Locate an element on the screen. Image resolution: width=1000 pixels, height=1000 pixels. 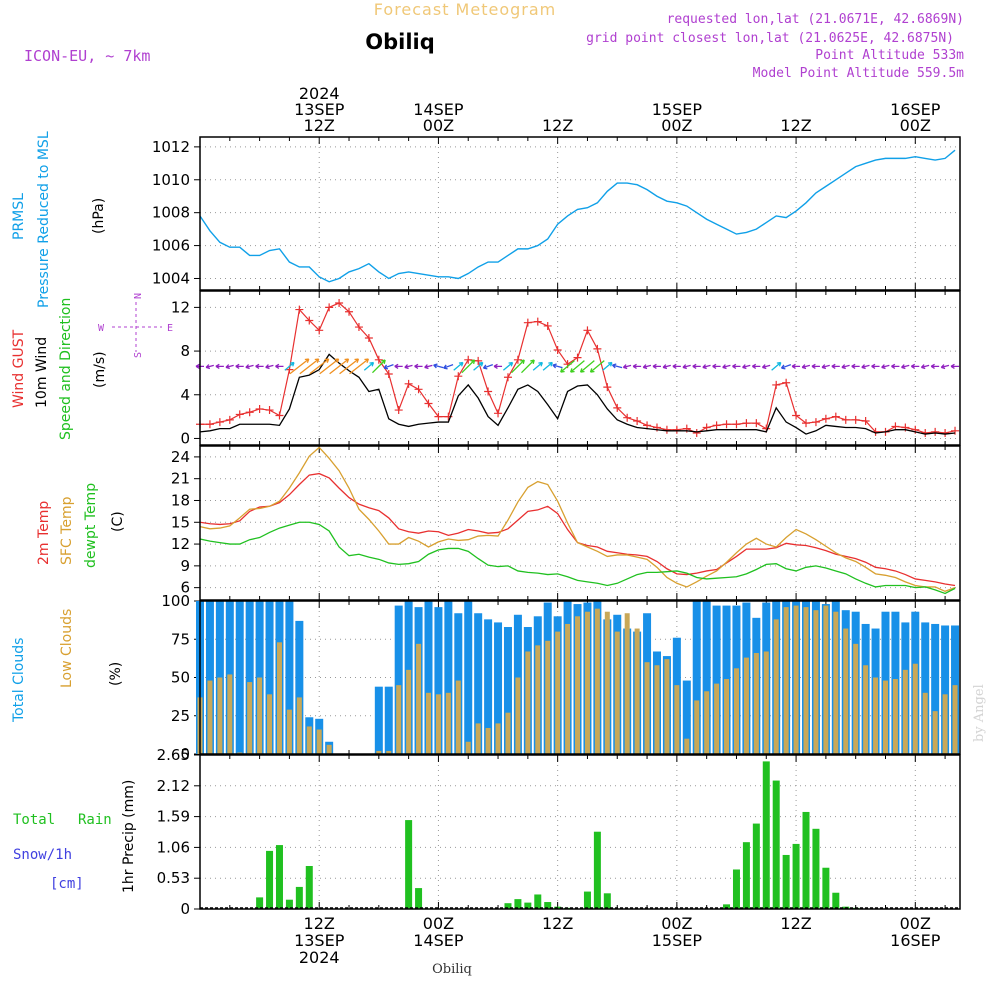
total-clouds-label: Total Clouds is located at coordinates (19, 680).